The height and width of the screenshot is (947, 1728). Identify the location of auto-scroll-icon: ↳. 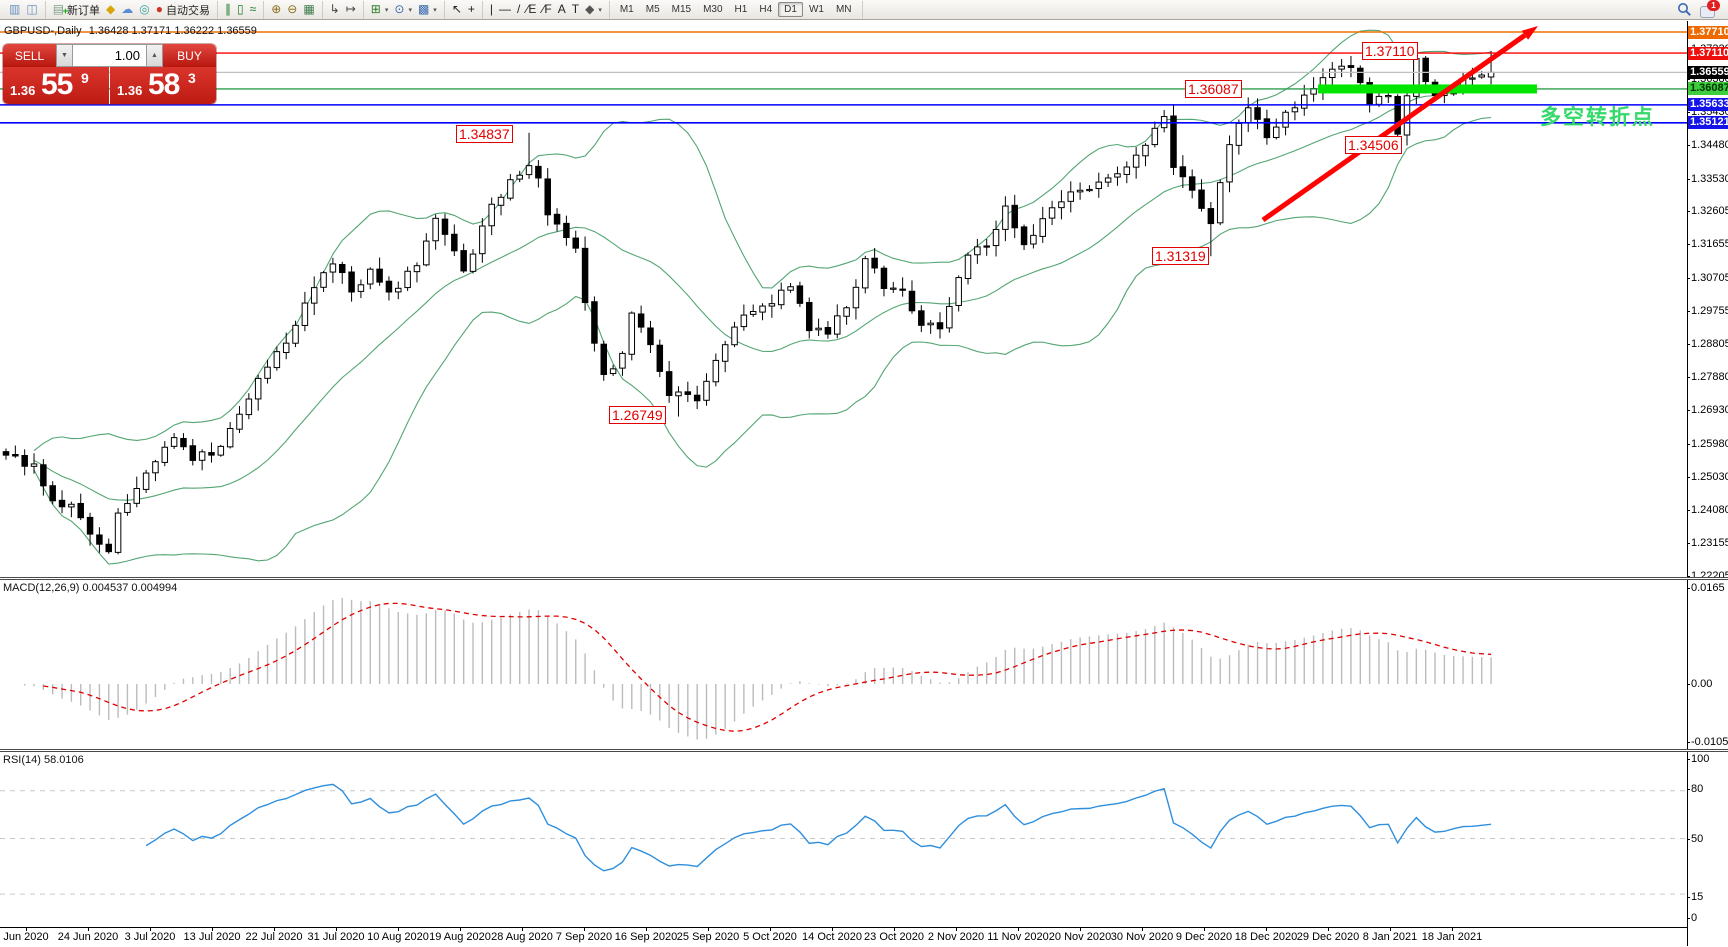
(335, 9).